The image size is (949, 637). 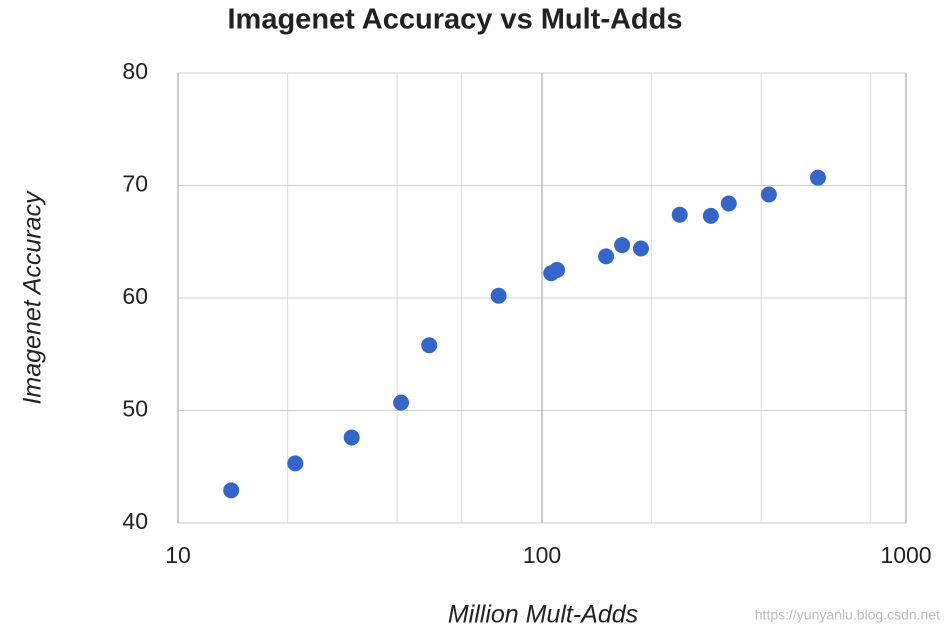 I want to click on watermark: https://yunyanlu.blog.csdn.net, so click(x=847, y=615).